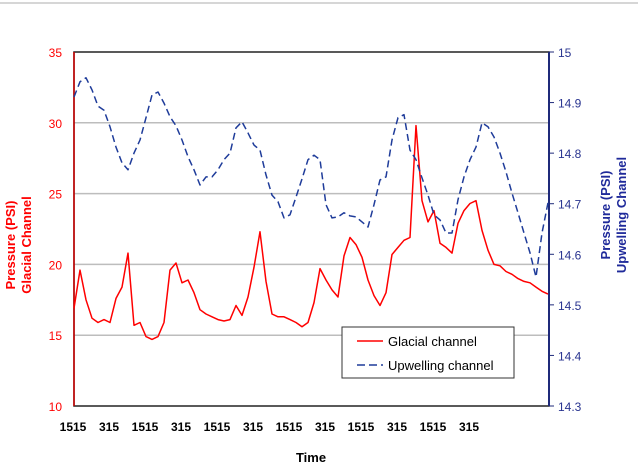 Image resolution: width=638 pixels, height=473 pixels. Describe the element at coordinates (10, 245) in the screenshot. I see `left-axis-title-line1: Pressure (PSI)` at that location.